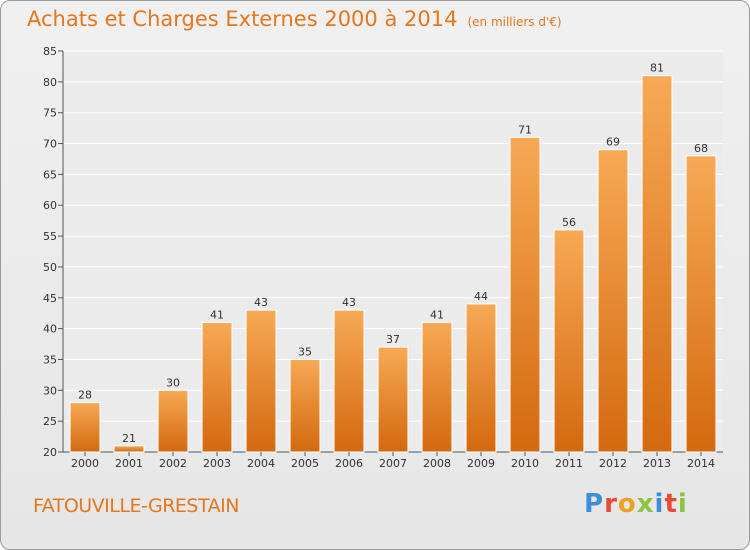 This screenshot has height=550, width=750. What do you see at coordinates (217, 463) in the screenshot?
I see `x-tick-label: 2003` at bounding box center [217, 463].